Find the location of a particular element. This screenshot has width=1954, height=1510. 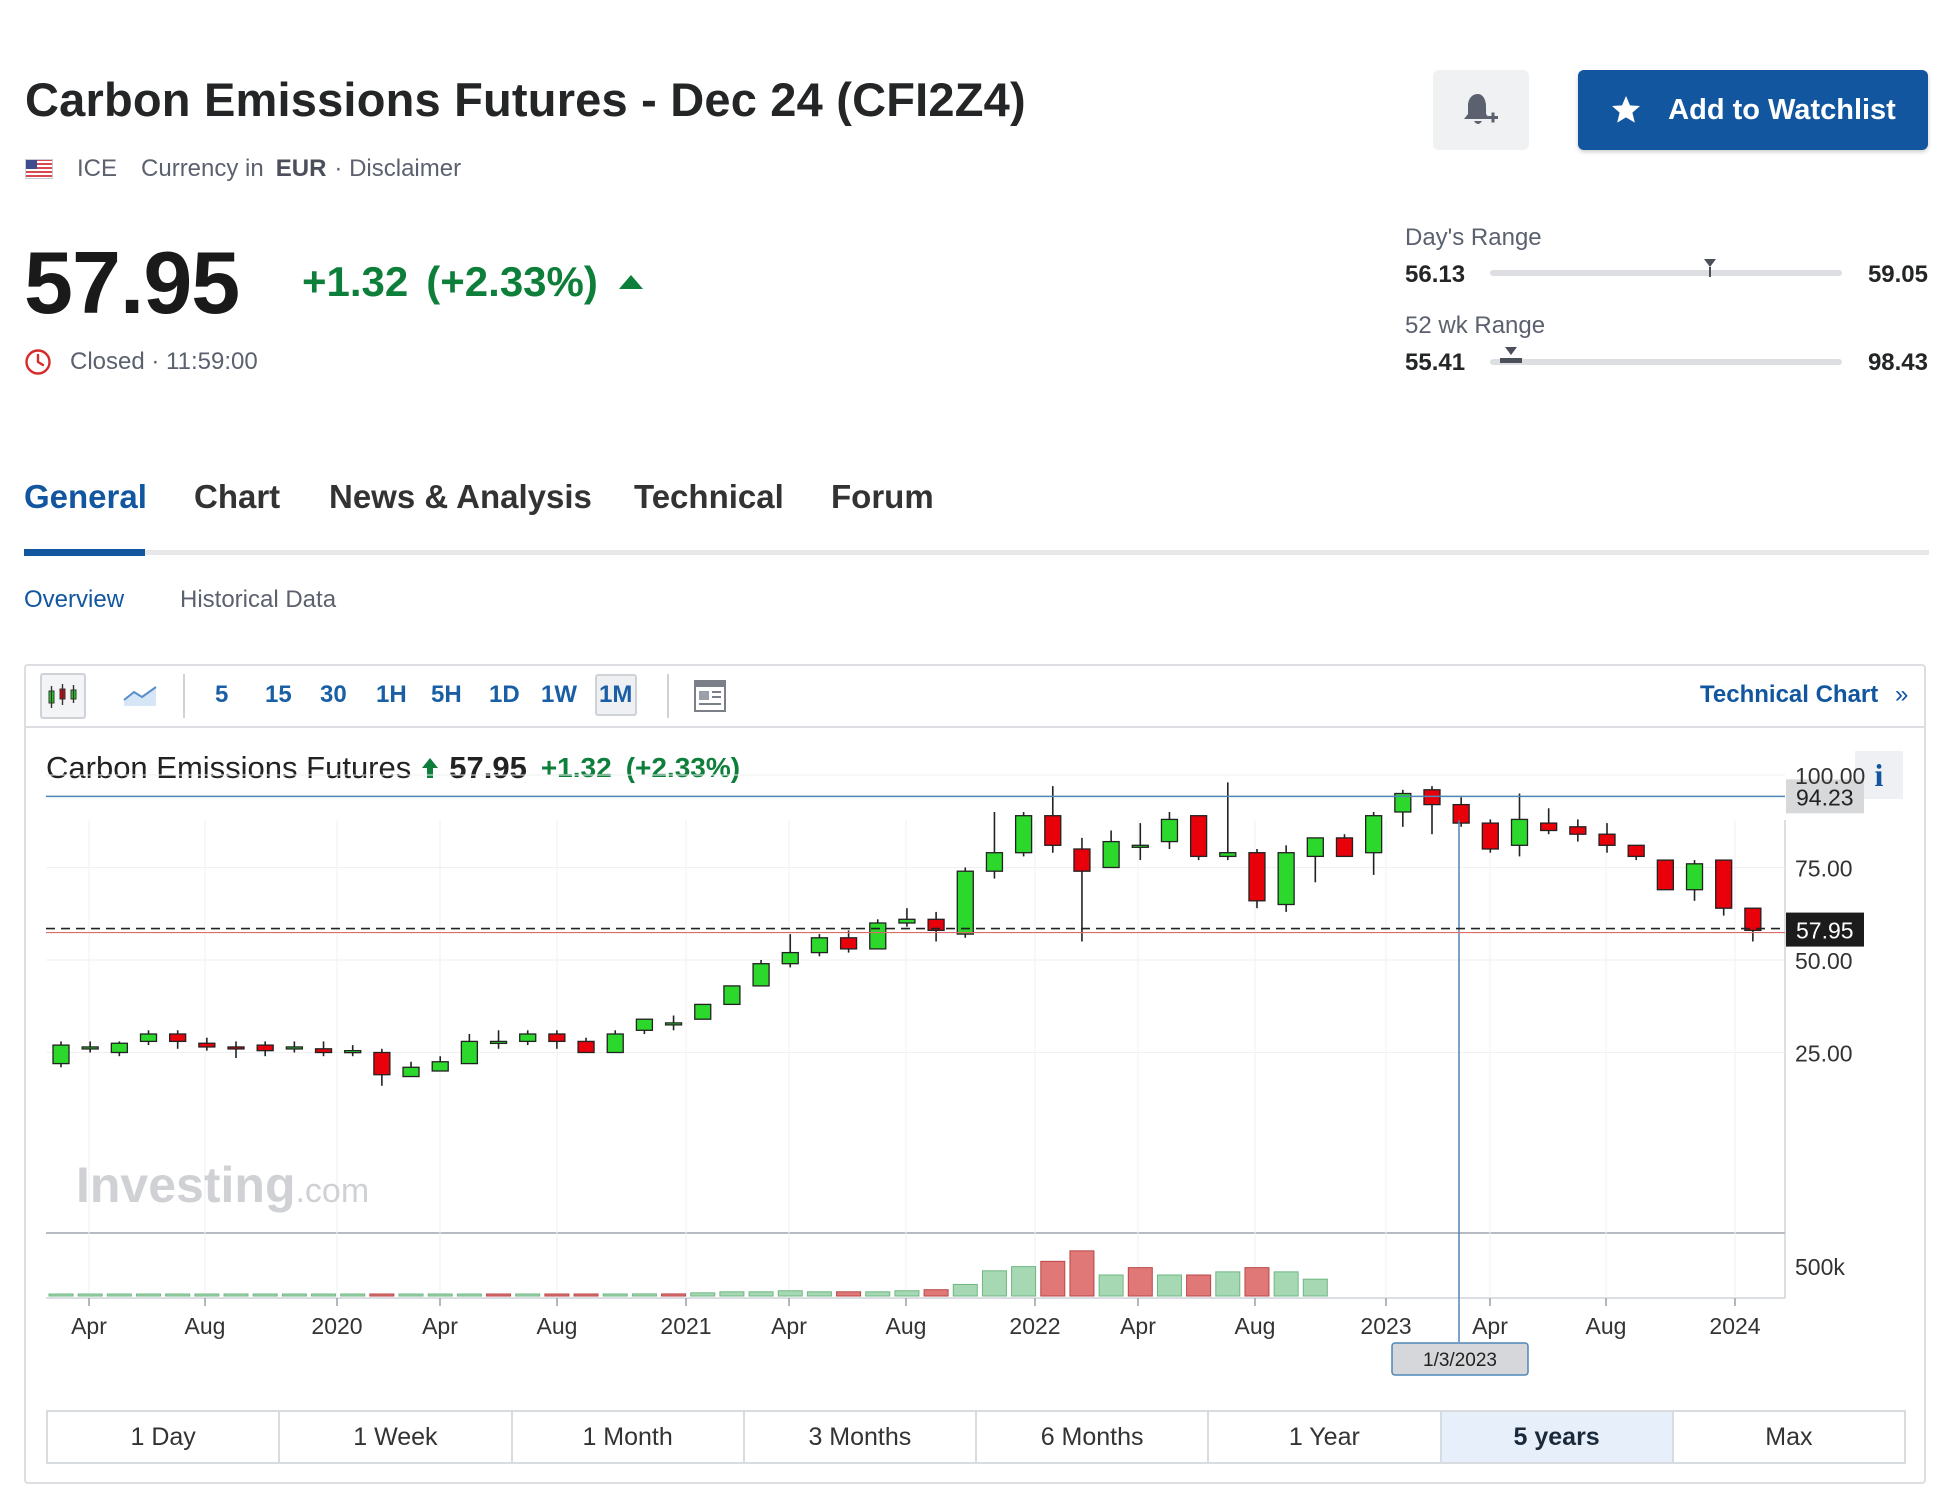

interval-5: 5 is located at coordinates (222, 694).